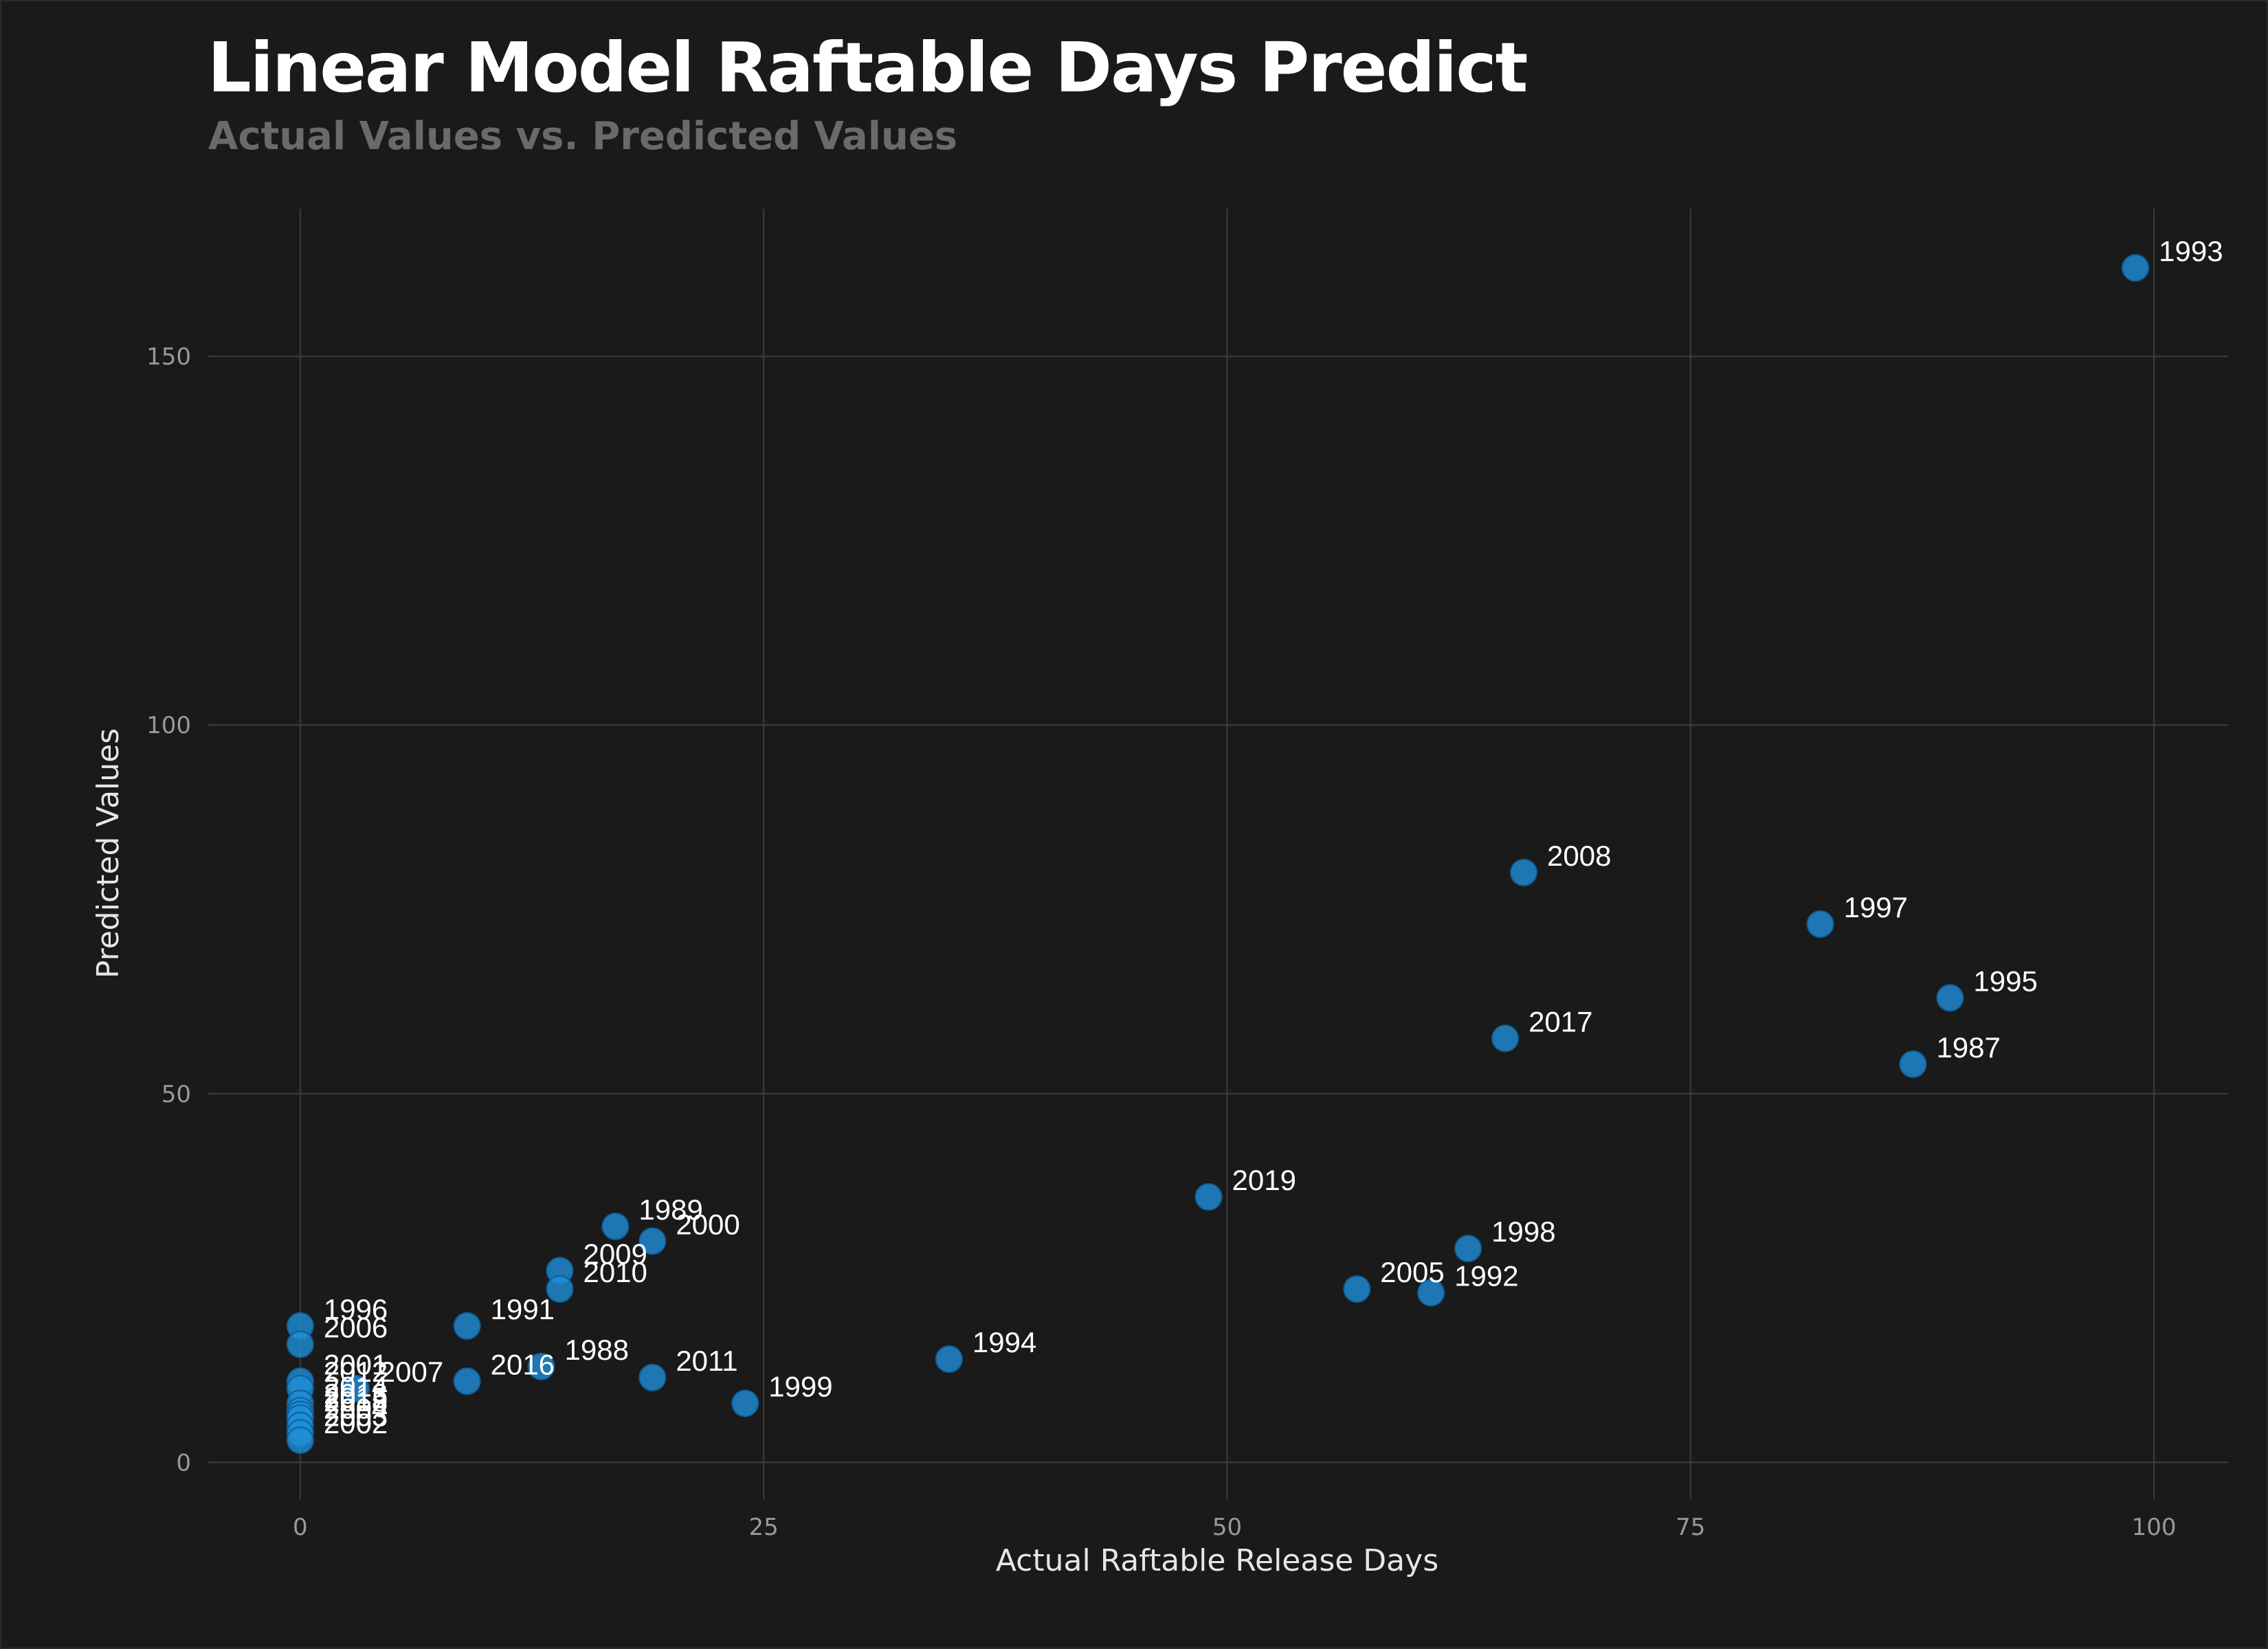 The width and height of the screenshot is (2268, 1649). I want to click on data-label: 1994, so click(1004, 1342).